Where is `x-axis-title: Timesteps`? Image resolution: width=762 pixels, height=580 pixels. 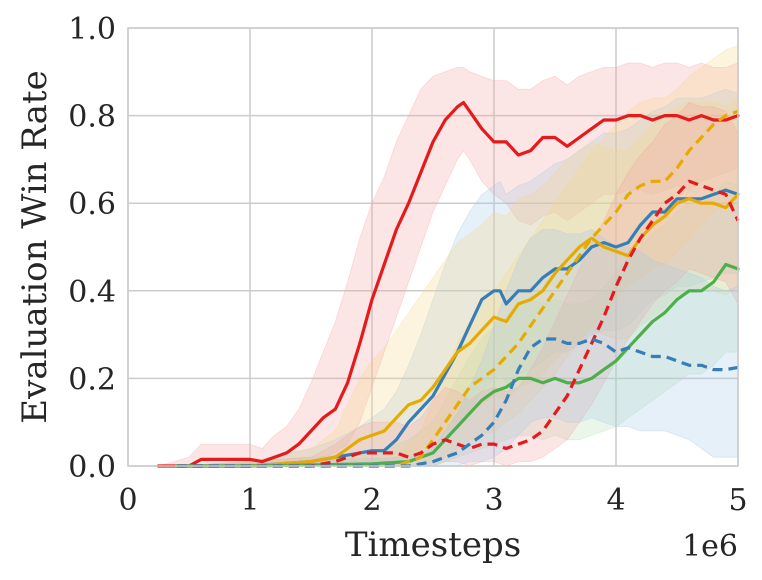 x-axis-title: Timesteps is located at coordinates (433, 545).